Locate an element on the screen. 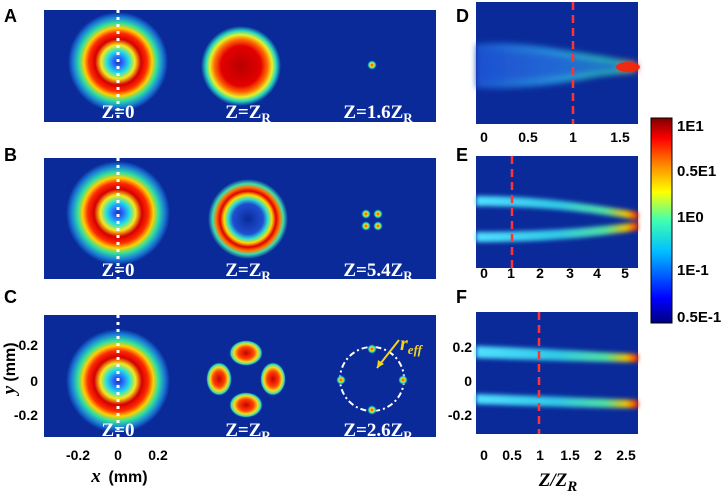 The image size is (726, 492). d-focus is located at coordinates (628, 67).